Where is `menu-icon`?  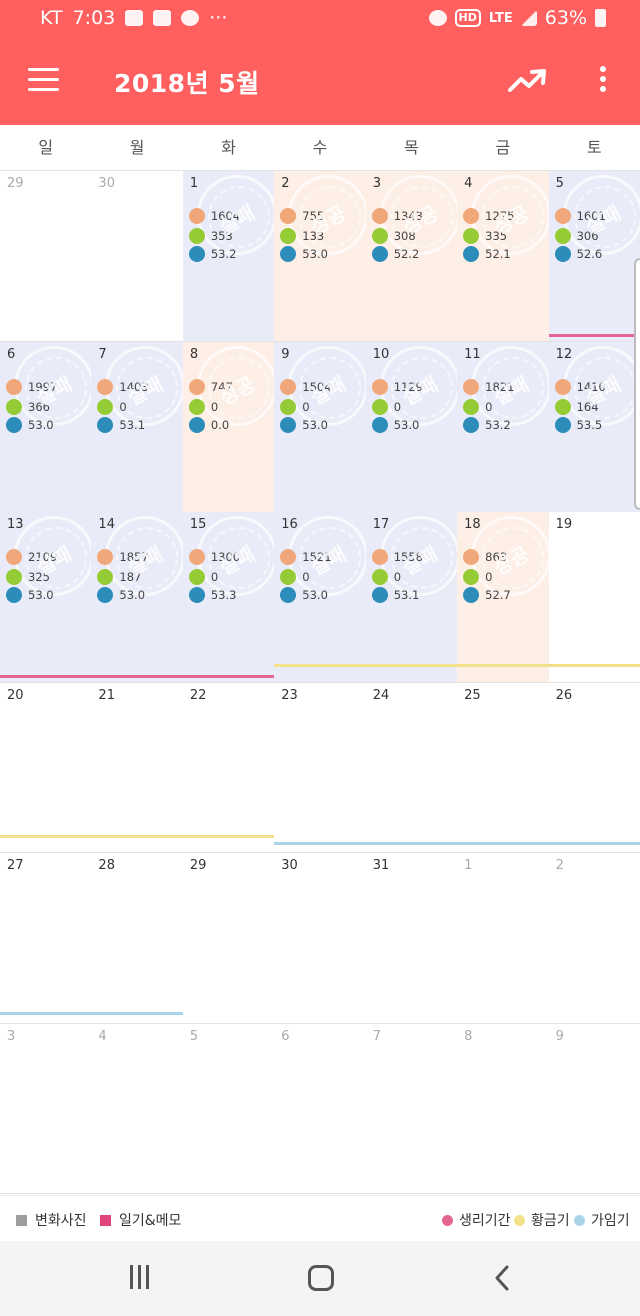 menu-icon is located at coordinates (43, 80).